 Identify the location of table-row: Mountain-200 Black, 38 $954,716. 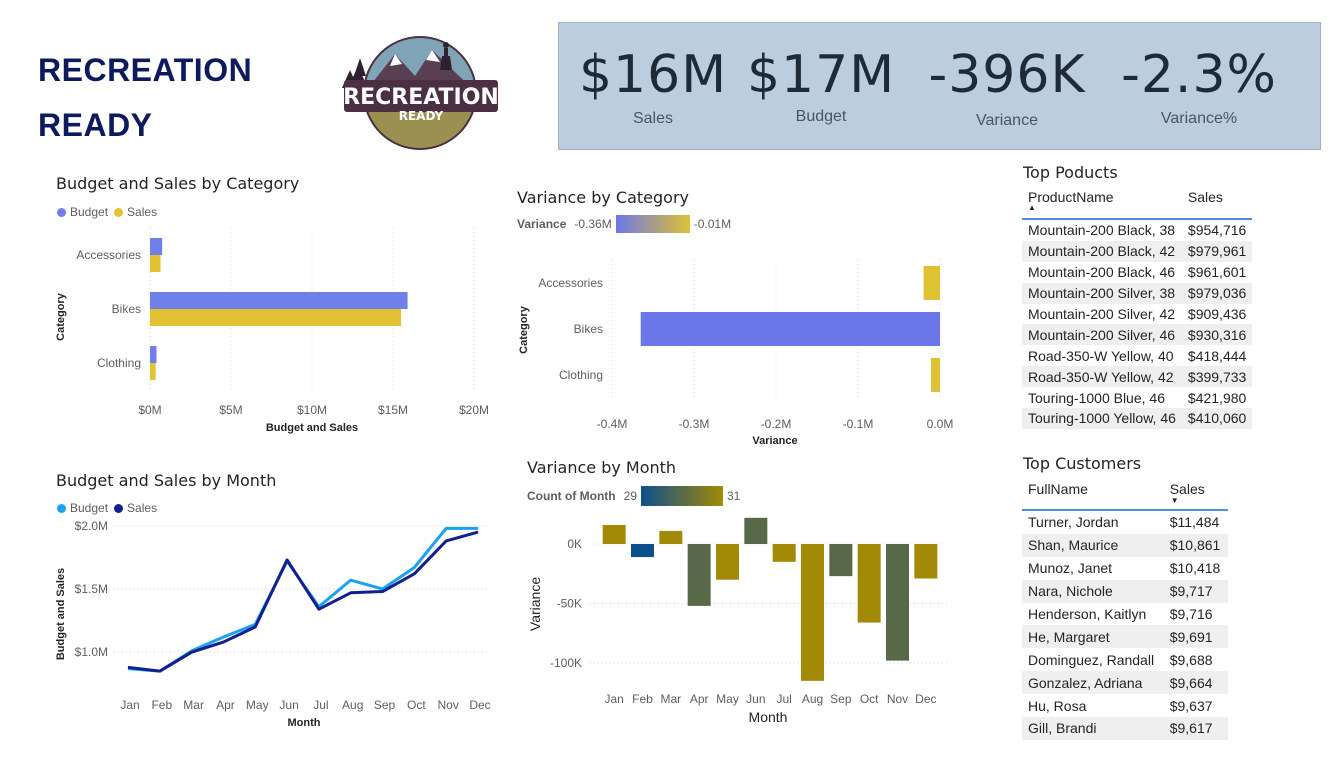
(1137, 230).